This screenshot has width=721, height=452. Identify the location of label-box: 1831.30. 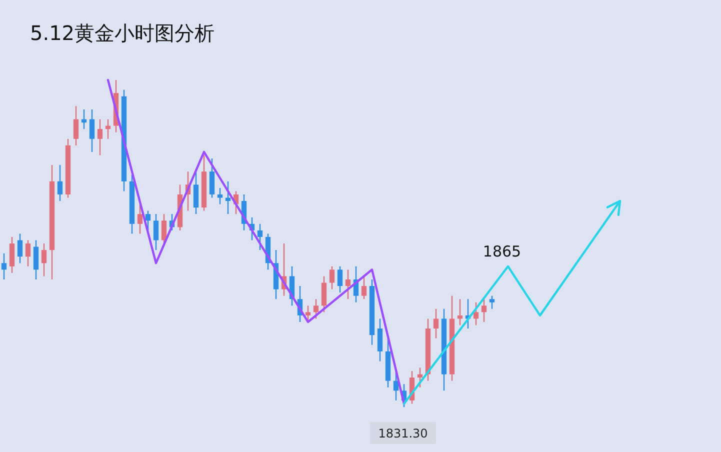
(403, 433).